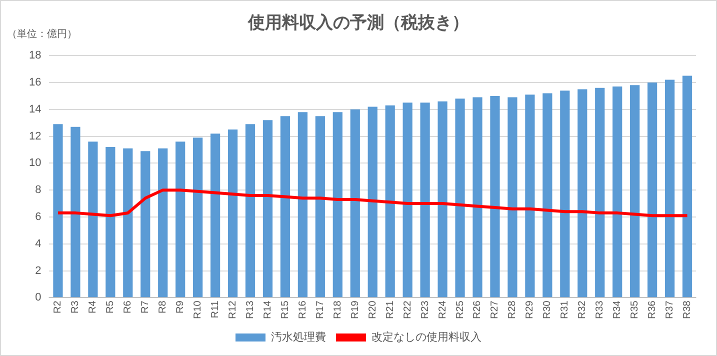 This screenshot has width=717, height=356. What do you see at coordinates (38, 190) in the screenshot?
I see `y-tick-label: 8` at bounding box center [38, 190].